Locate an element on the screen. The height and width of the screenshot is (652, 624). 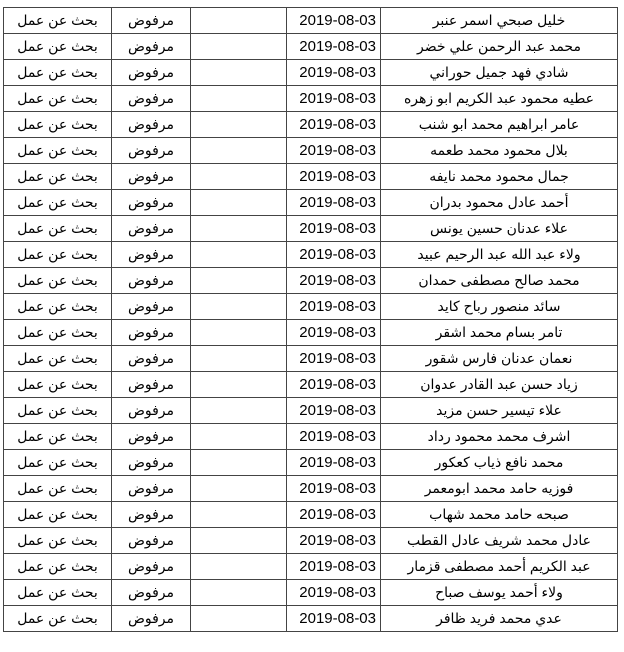
name-cell: شادي فهد جميل حوراني is located at coordinates (499, 72).